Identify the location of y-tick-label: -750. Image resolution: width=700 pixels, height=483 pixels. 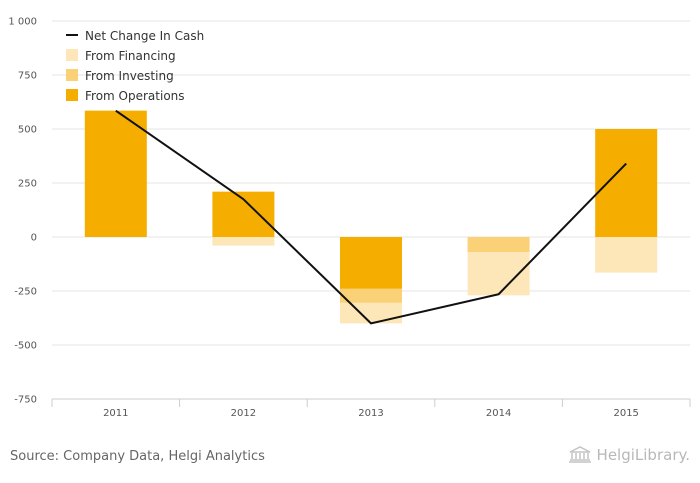
(25, 400).